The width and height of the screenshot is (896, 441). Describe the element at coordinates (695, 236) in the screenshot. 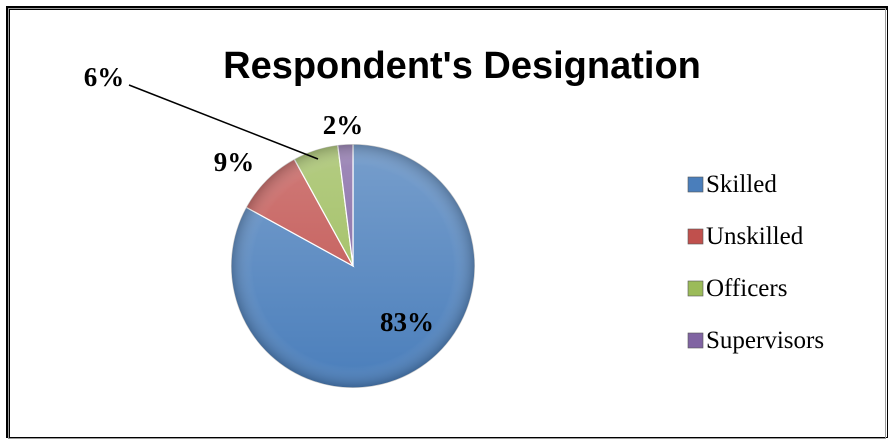

I see `legend-swatch-unskilled` at that location.